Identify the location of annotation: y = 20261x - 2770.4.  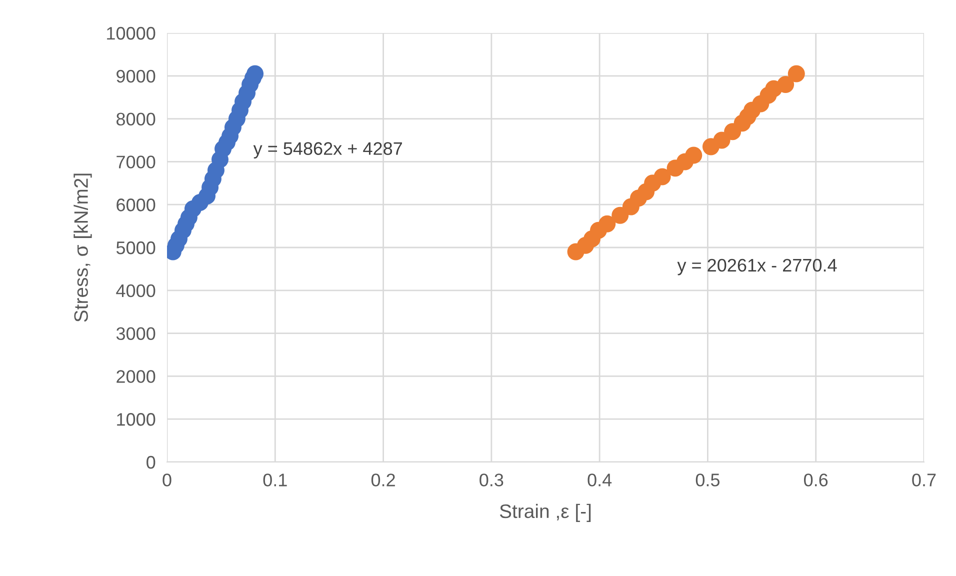
(757, 267).